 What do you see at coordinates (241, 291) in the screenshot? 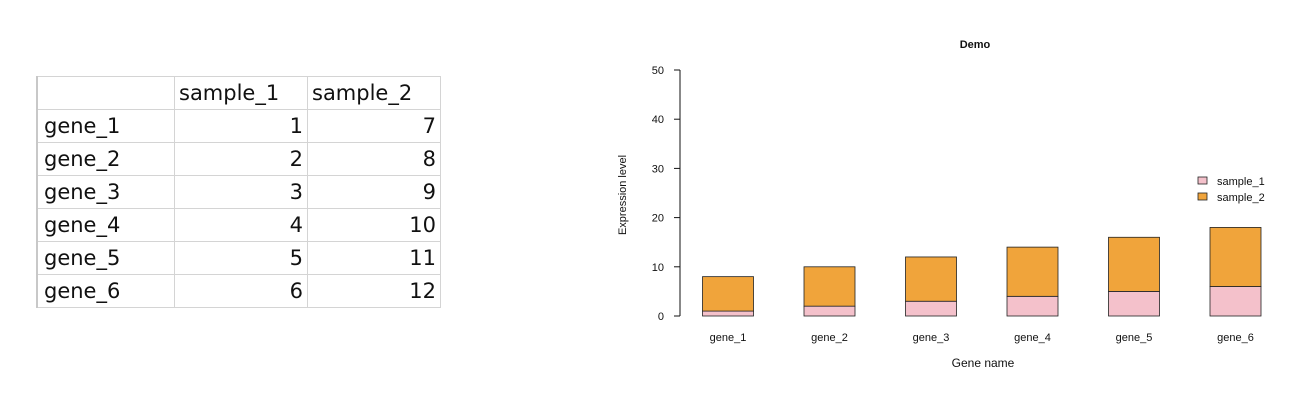
I see `value-cell: 6` at bounding box center [241, 291].